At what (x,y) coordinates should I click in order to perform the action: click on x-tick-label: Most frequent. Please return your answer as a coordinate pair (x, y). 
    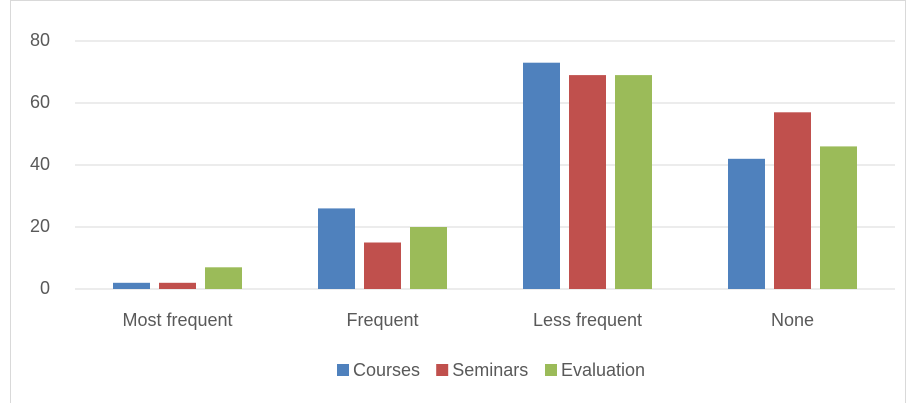
    Looking at the image, I should click on (177, 320).